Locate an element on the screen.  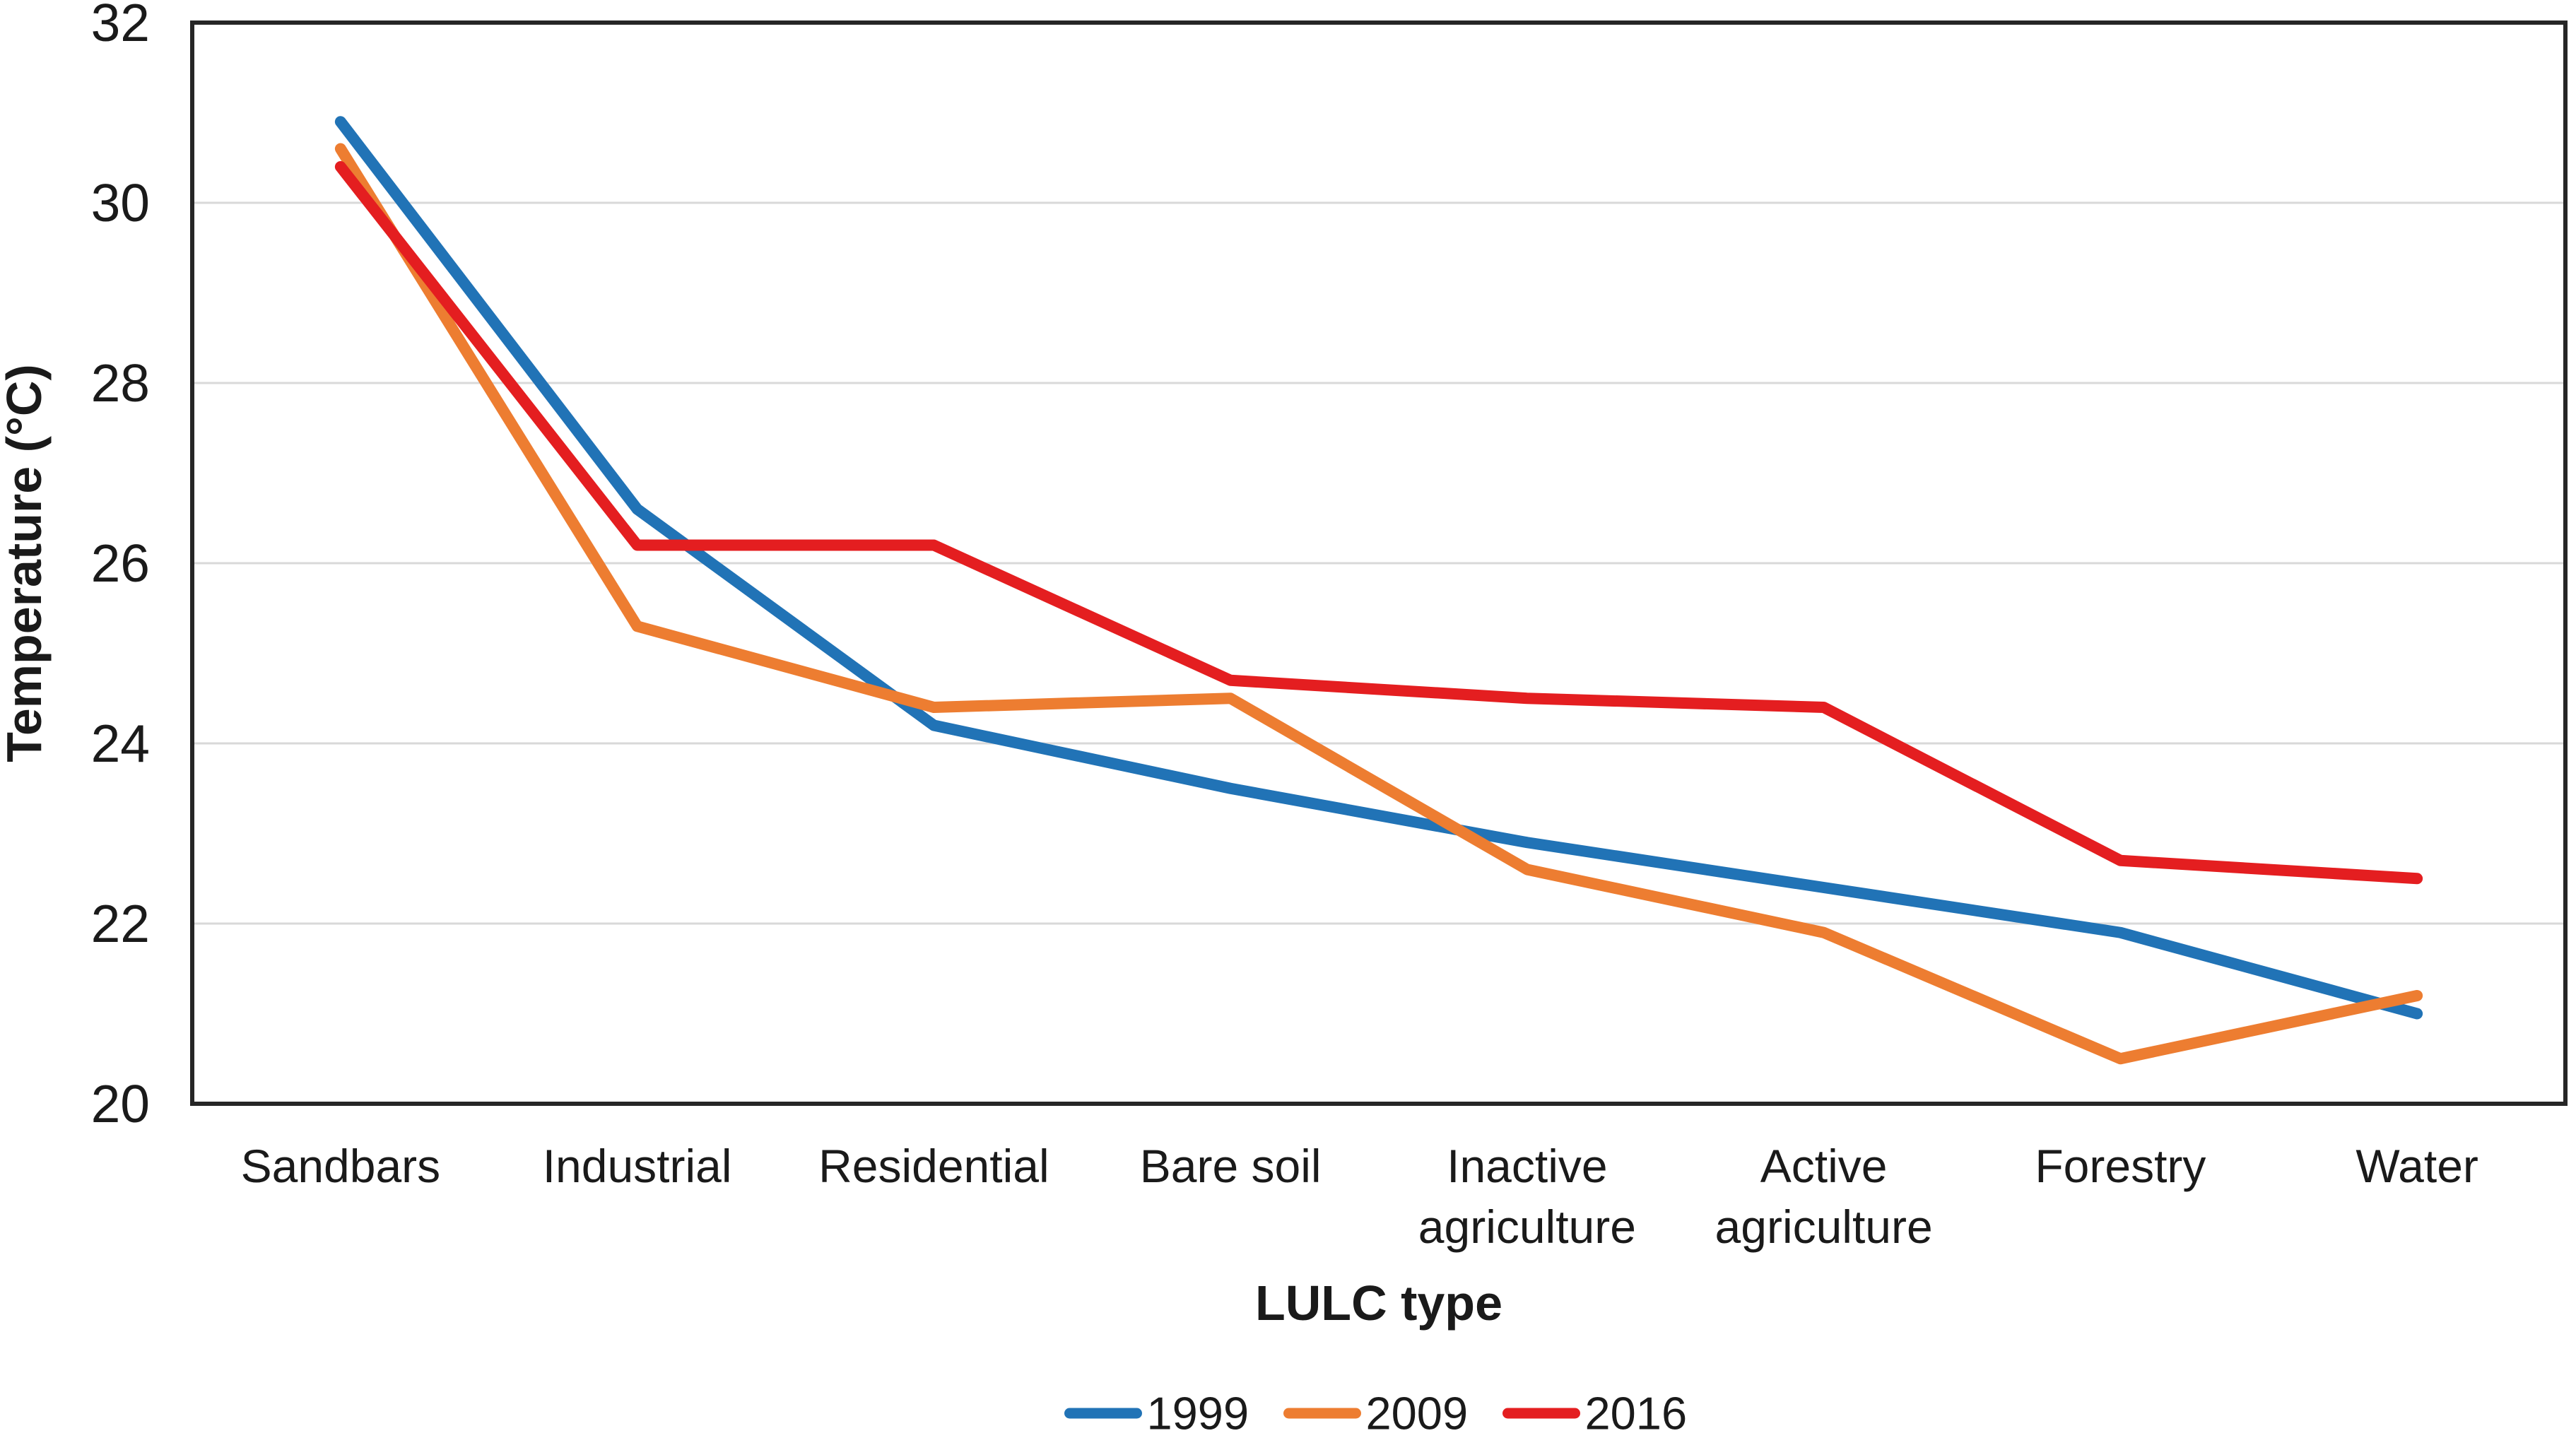
legend-label-1999: 1999 is located at coordinates (1198, 1413).